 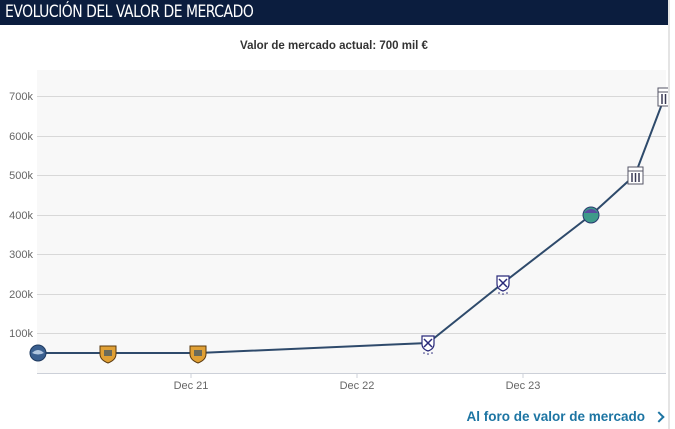 What do you see at coordinates (523, 386) in the screenshot?
I see `x-tick-dec23: Dec 23` at bounding box center [523, 386].